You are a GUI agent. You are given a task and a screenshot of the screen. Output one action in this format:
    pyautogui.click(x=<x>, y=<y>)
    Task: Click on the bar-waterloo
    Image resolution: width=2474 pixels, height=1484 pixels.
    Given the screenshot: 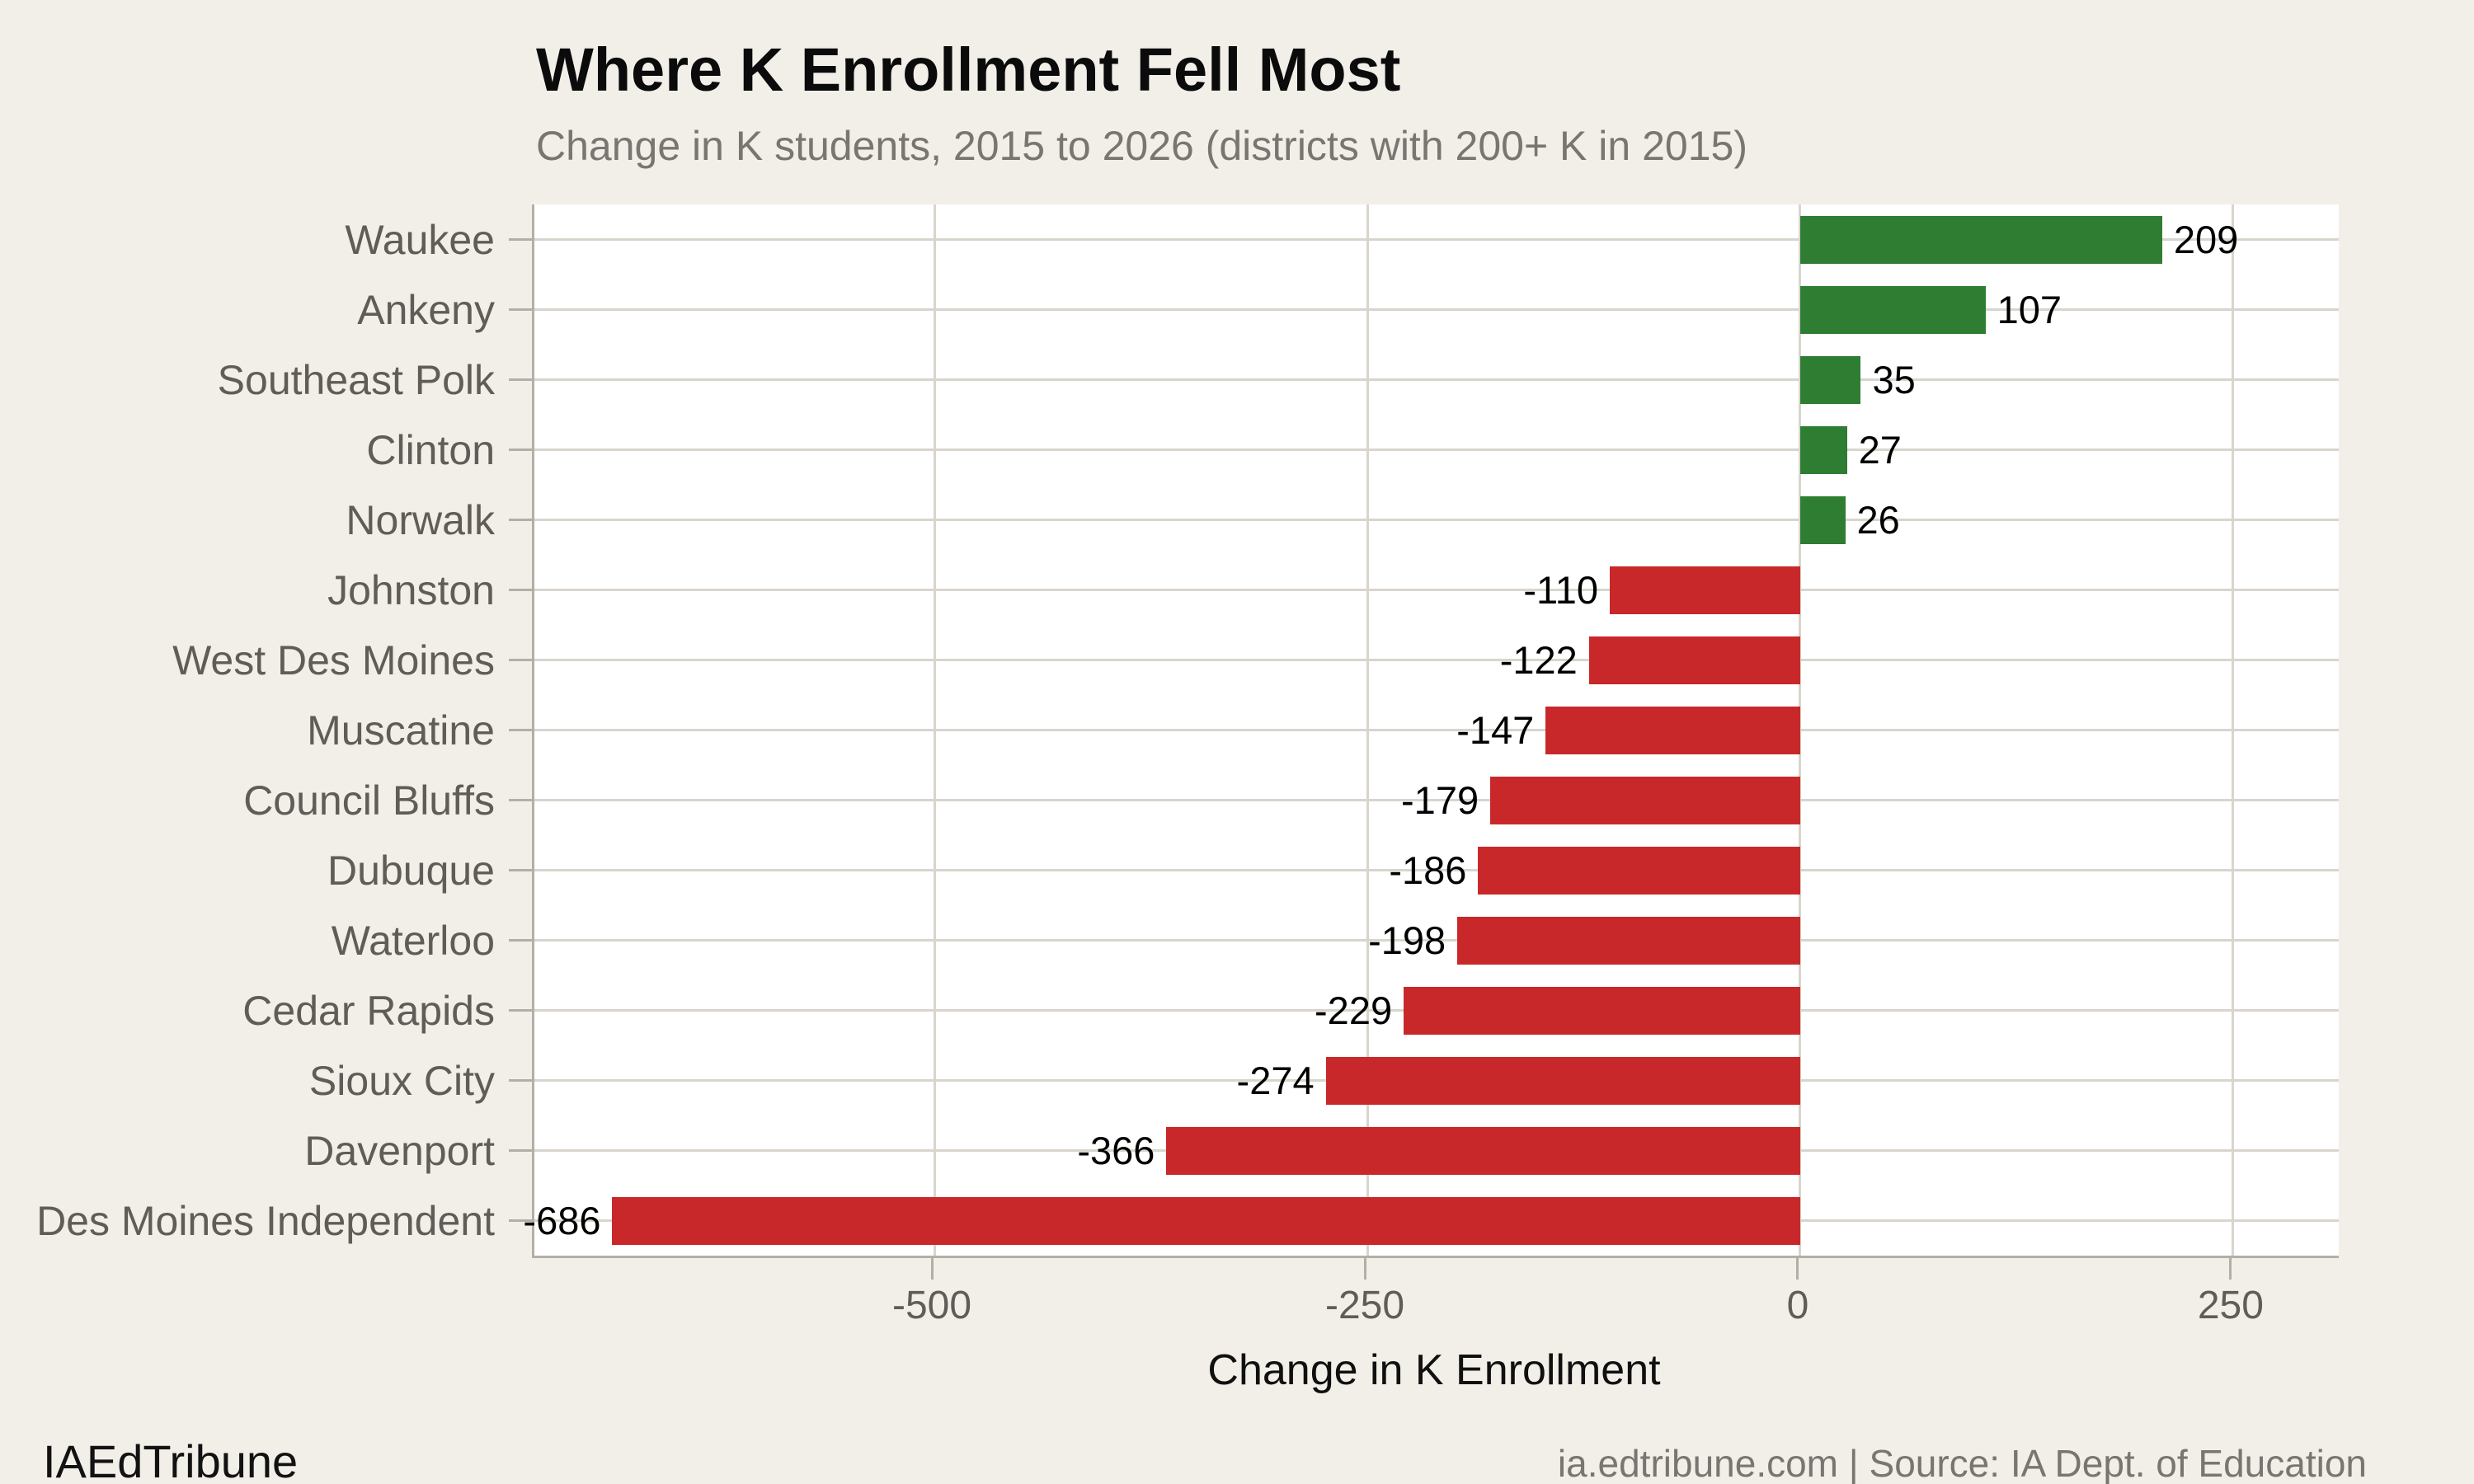 What is the action you would take?
    pyautogui.click(x=1628, y=940)
    